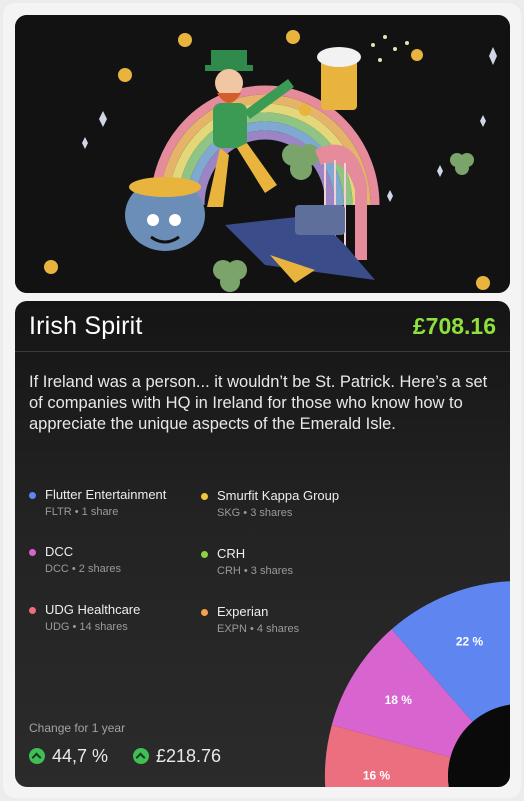 The height and width of the screenshot is (801, 524). Describe the element at coordinates (255, 513) in the screenshot. I see `holding-detail: SKG • 3 shares` at that location.